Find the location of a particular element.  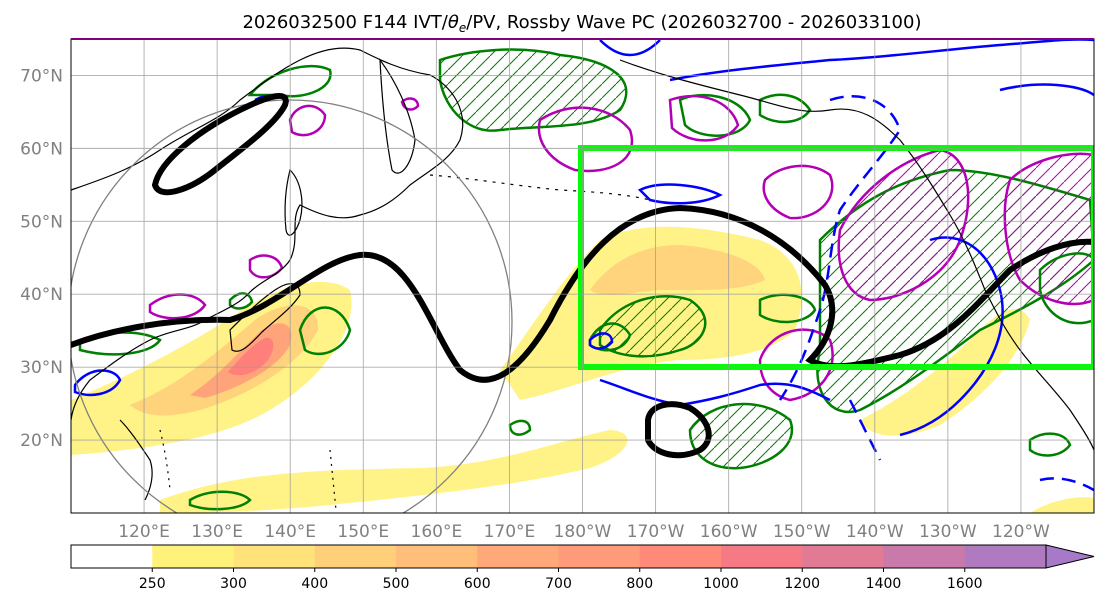

latitude-label: 30°N is located at coordinates (41, 368).